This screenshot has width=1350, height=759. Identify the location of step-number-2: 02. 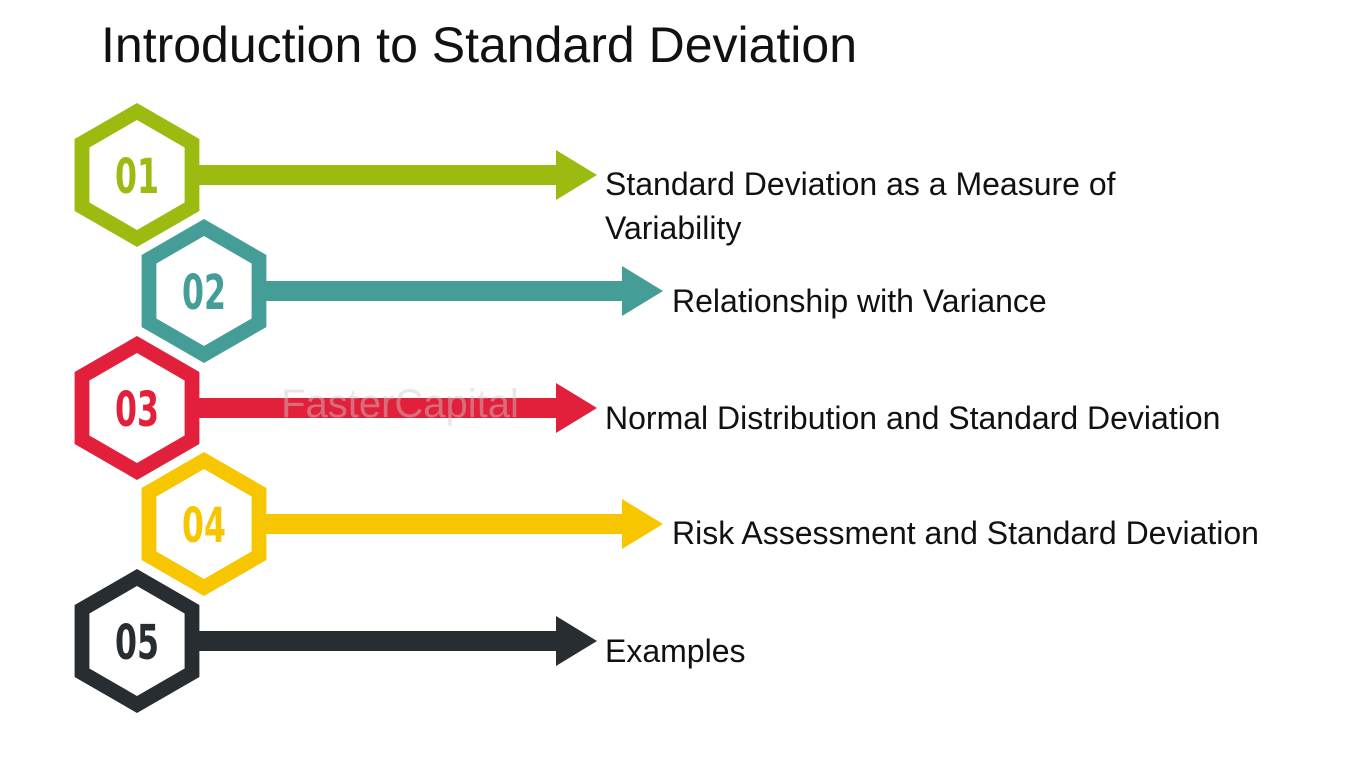
(204, 293).